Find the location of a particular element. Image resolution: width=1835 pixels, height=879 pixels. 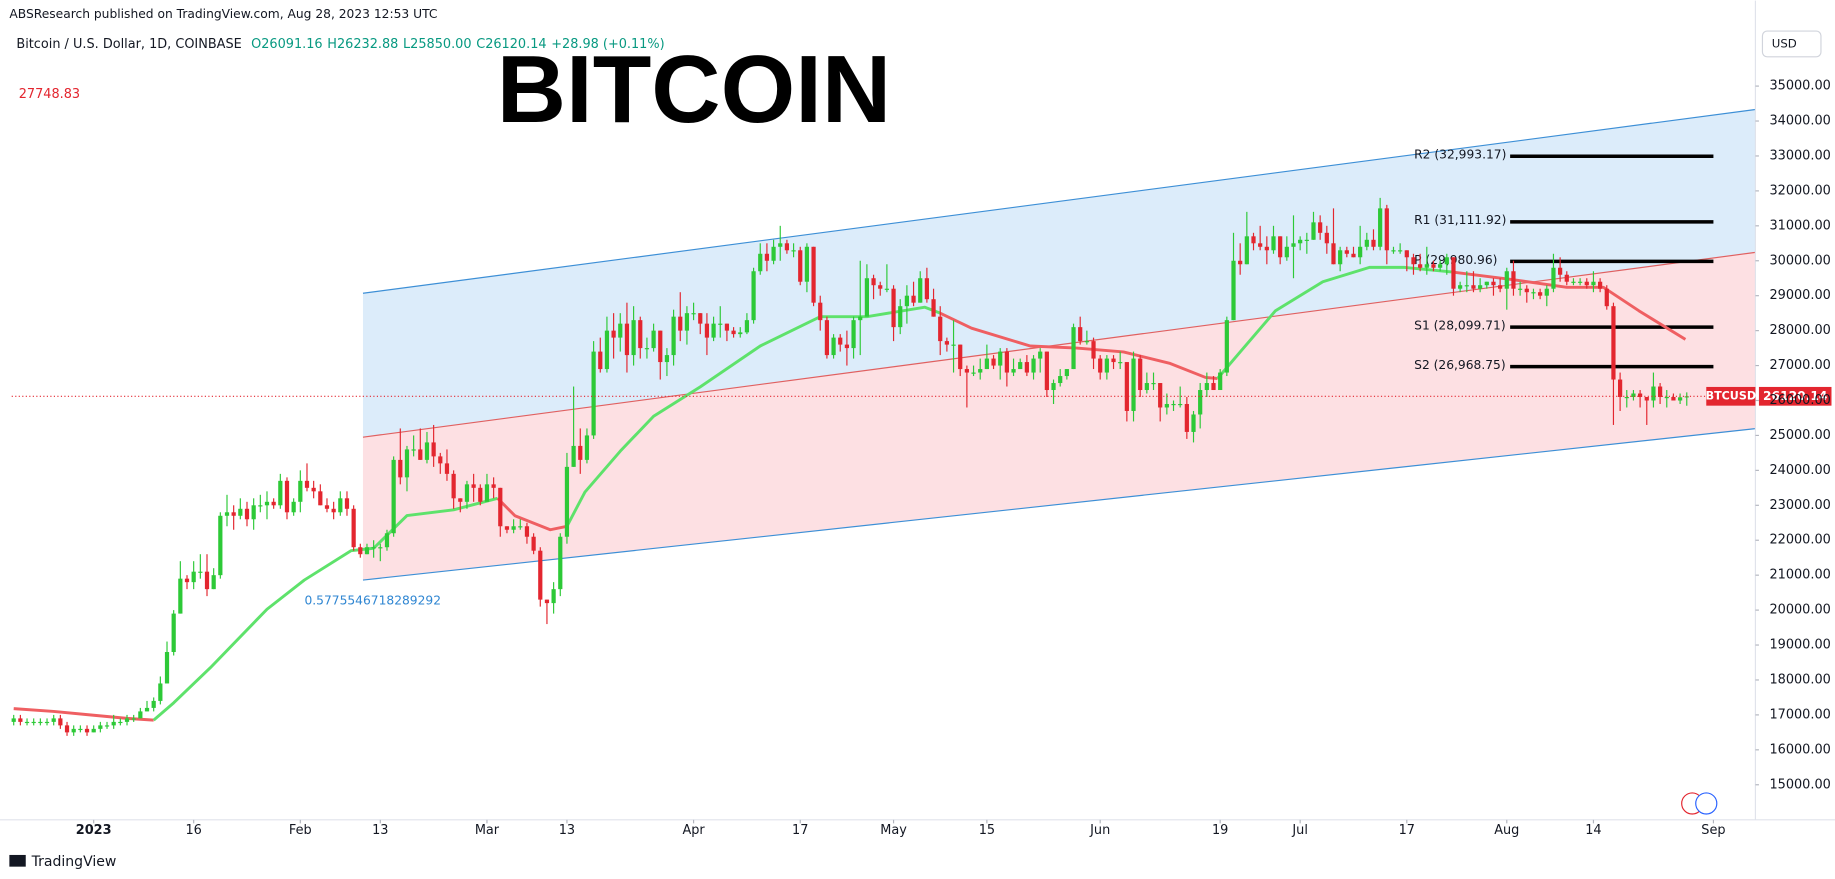

x-tick-label: 2023 is located at coordinates (94, 830).